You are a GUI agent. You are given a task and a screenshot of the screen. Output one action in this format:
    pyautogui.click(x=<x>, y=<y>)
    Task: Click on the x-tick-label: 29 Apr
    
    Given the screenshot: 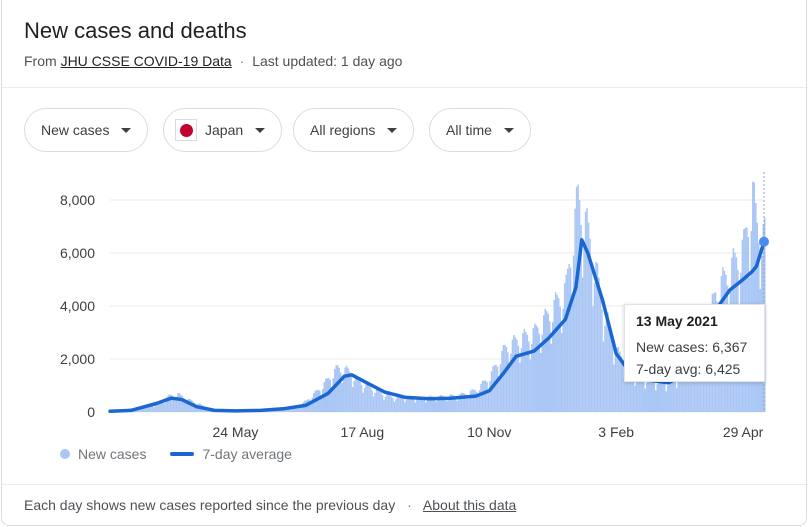 What is the action you would take?
    pyautogui.click(x=743, y=432)
    